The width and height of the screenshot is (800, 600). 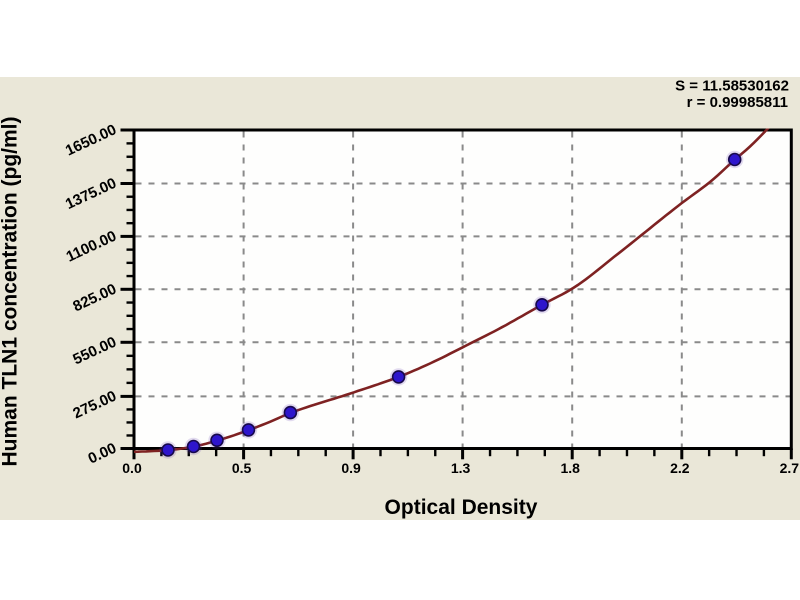 I want to click on svg-text: 1.8, so click(x=570, y=468).